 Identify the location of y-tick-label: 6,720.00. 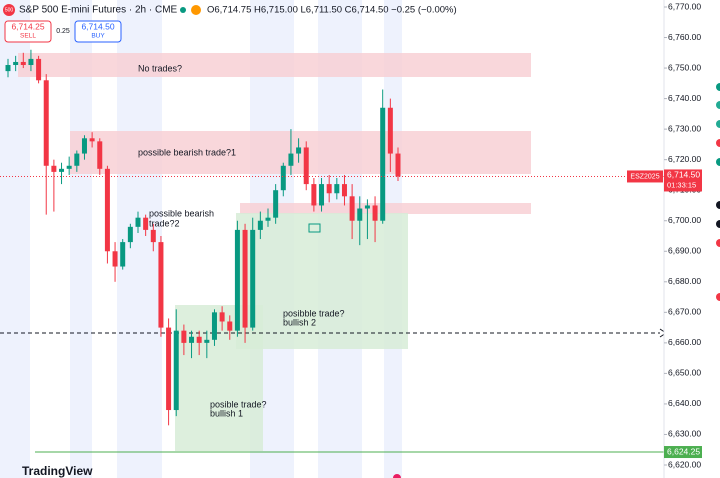
(684, 159).